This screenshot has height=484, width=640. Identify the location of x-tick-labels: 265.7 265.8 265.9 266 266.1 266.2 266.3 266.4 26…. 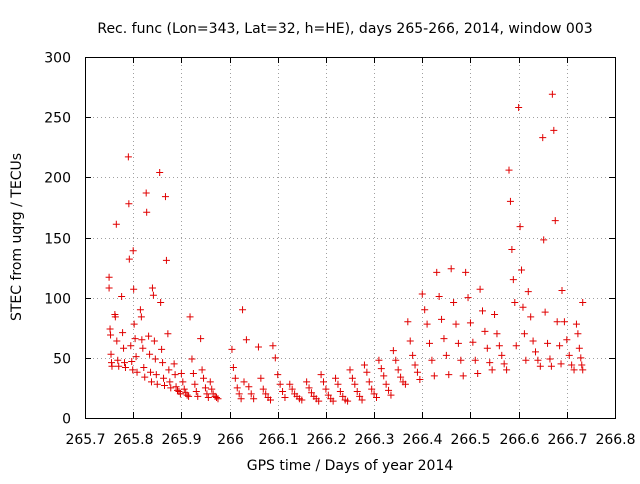
(350, 440).